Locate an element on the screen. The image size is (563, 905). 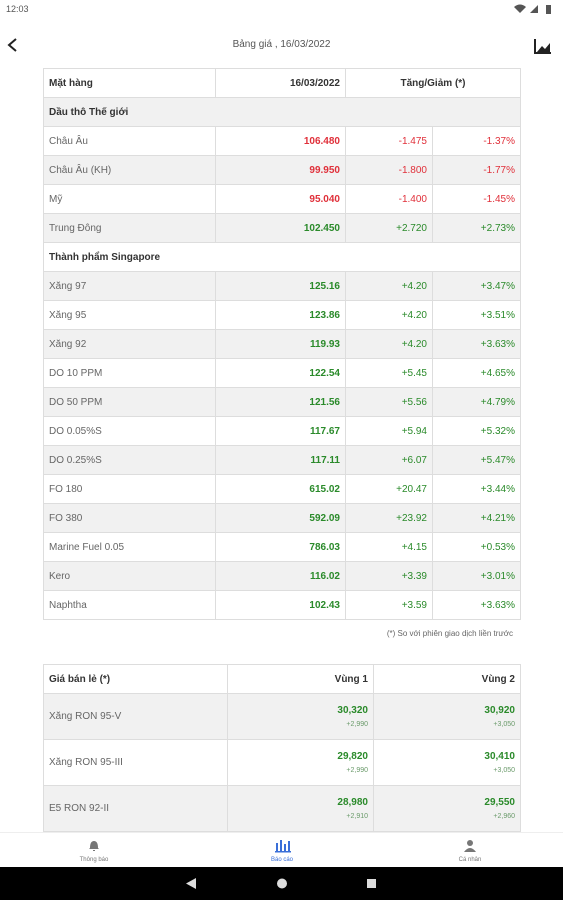
item-name: Trung Đông is located at coordinates (130, 228).